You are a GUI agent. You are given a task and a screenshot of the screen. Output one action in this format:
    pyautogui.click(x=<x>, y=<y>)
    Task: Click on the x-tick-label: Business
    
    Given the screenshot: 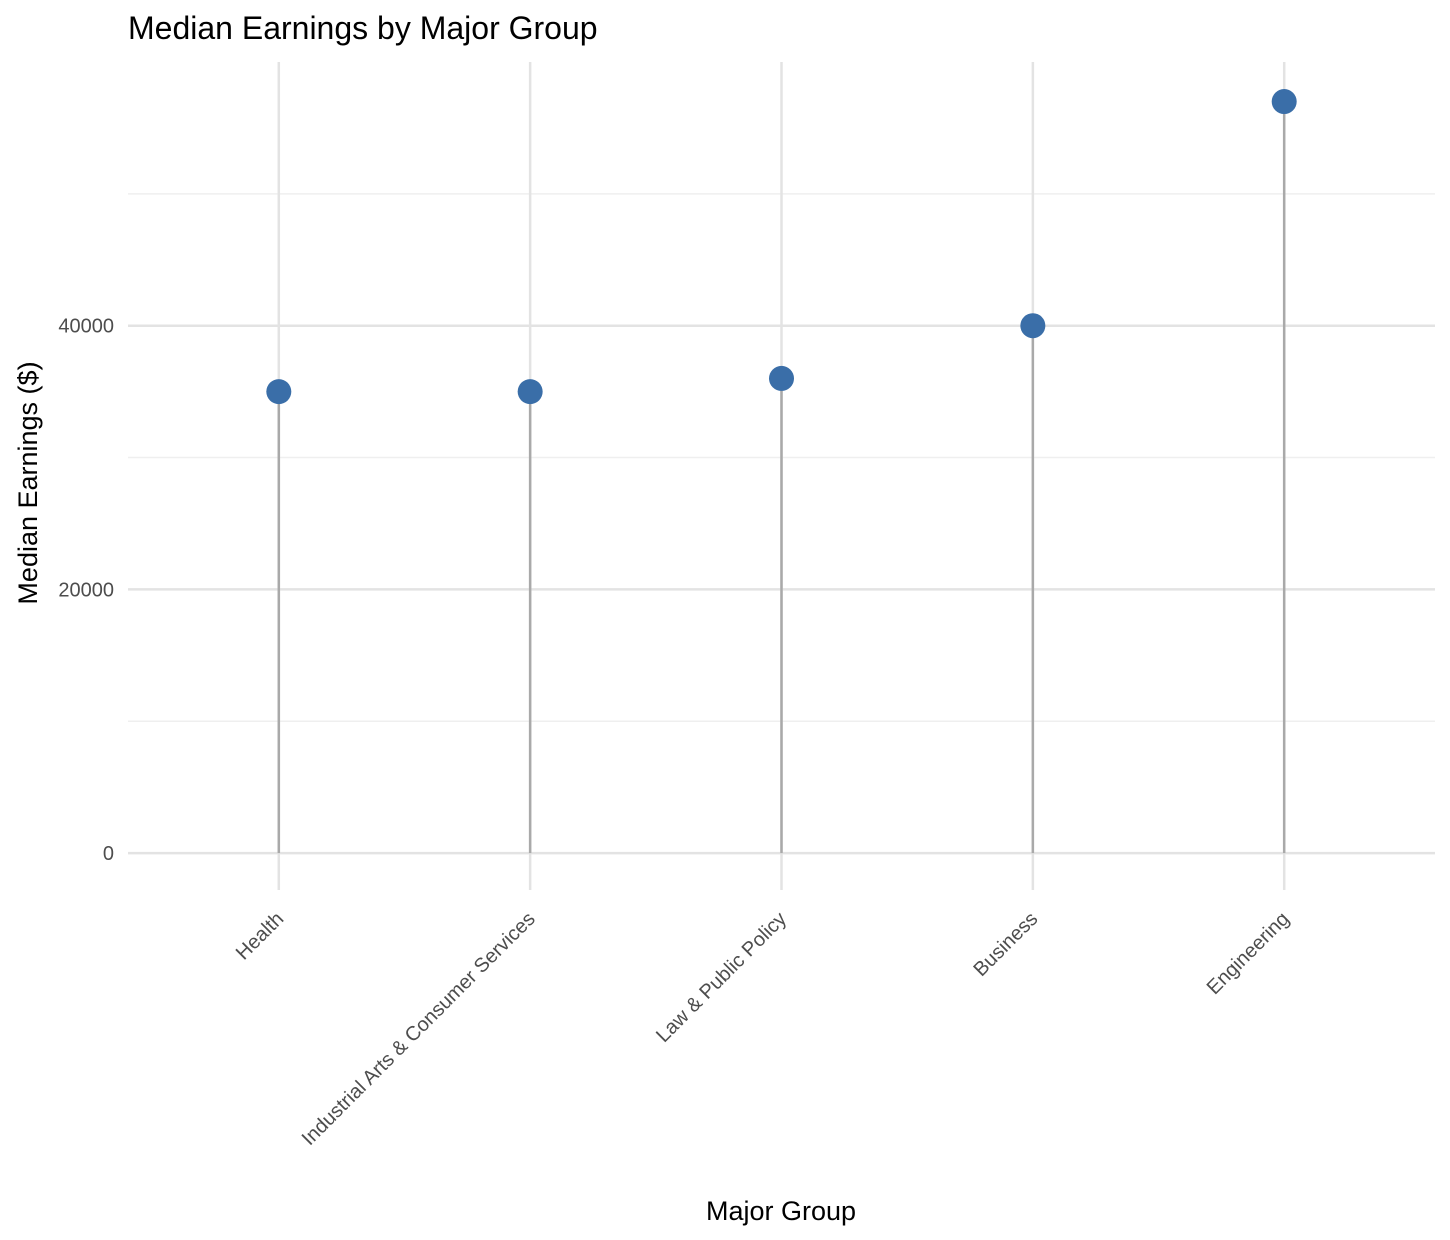 What is the action you would take?
    pyautogui.click(x=1005, y=944)
    